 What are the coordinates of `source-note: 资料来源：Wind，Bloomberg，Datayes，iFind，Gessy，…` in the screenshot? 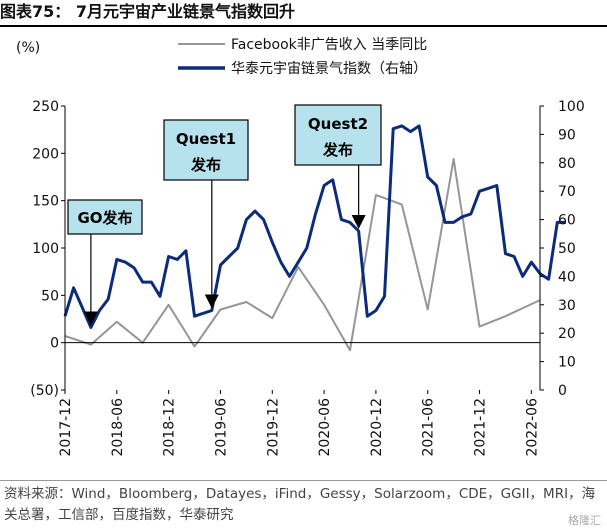 It's located at (300, 504).